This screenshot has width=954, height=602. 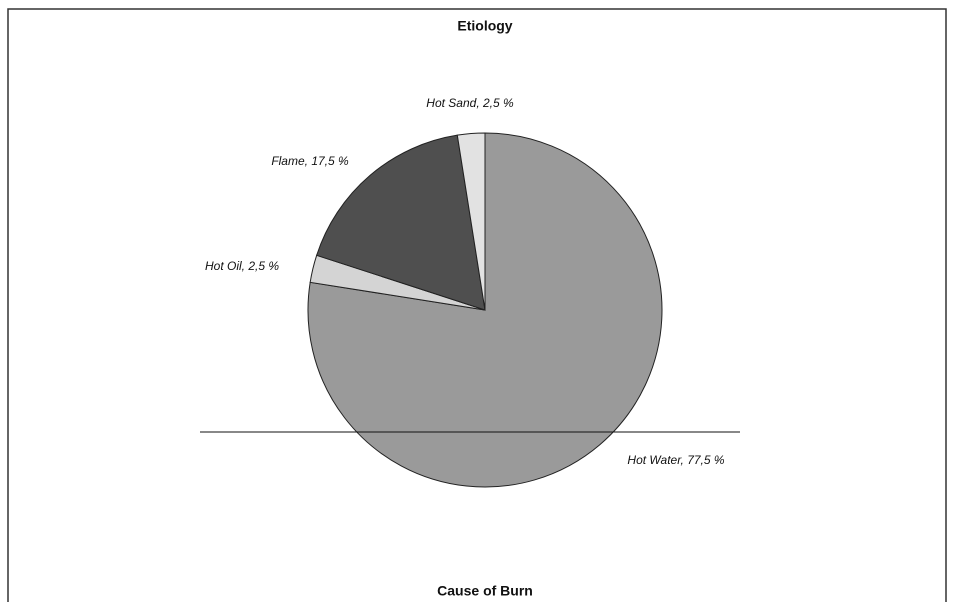 I want to click on slice-label: Hot Oil, 2,5 %, so click(x=242, y=266).